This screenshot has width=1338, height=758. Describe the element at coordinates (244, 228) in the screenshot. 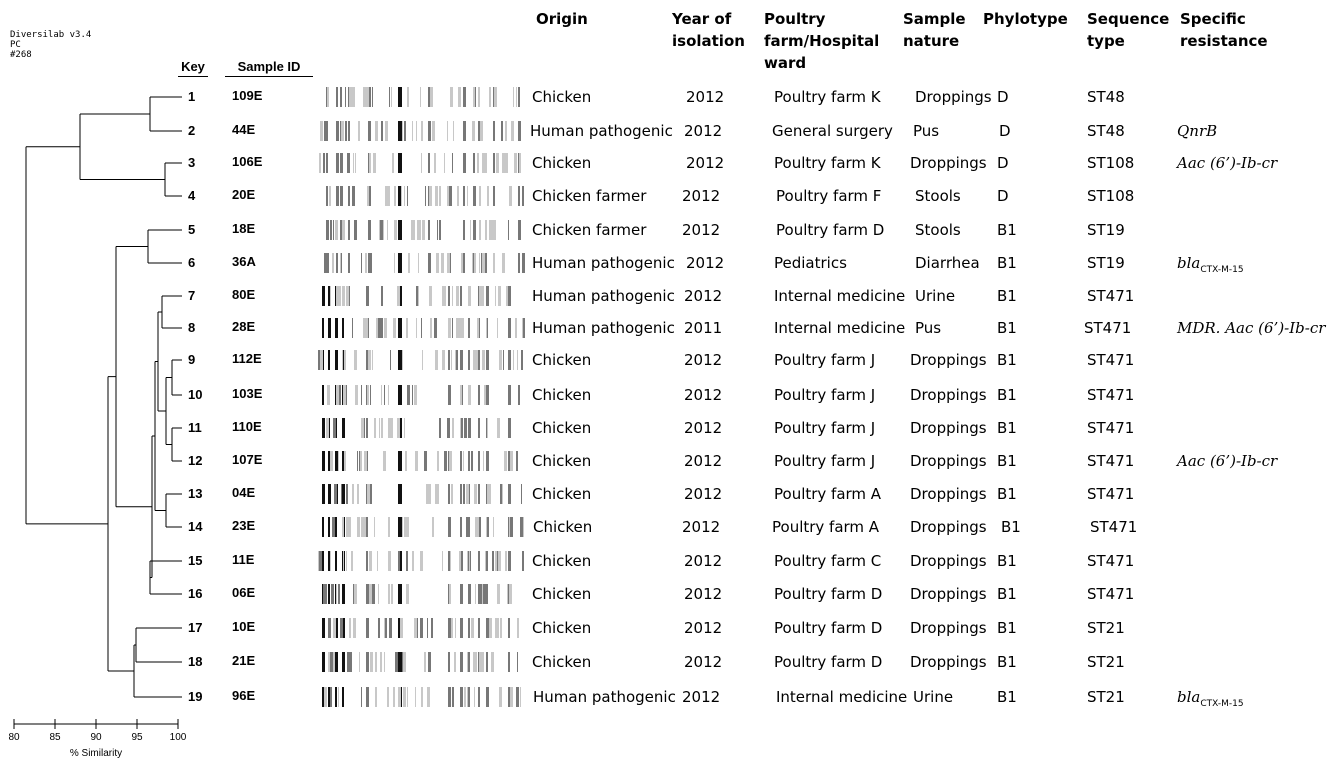

I see `row-sample-id: 18E` at that location.